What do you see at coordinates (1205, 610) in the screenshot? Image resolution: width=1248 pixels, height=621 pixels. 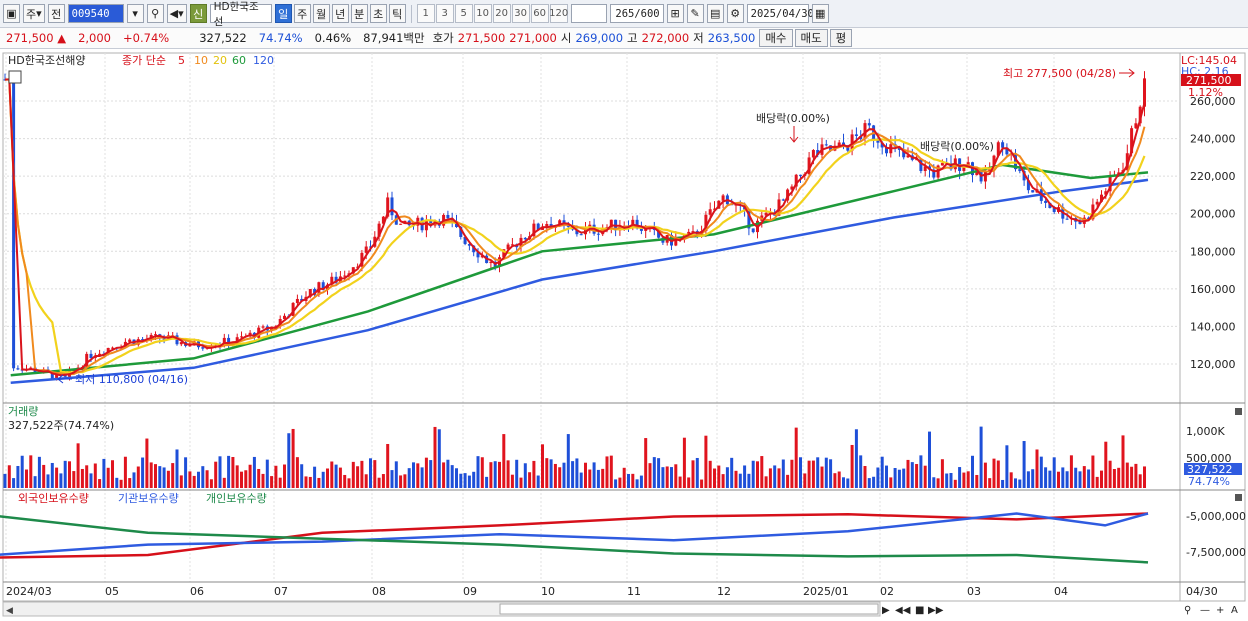 I see `minus-icon: —` at bounding box center [1205, 610].